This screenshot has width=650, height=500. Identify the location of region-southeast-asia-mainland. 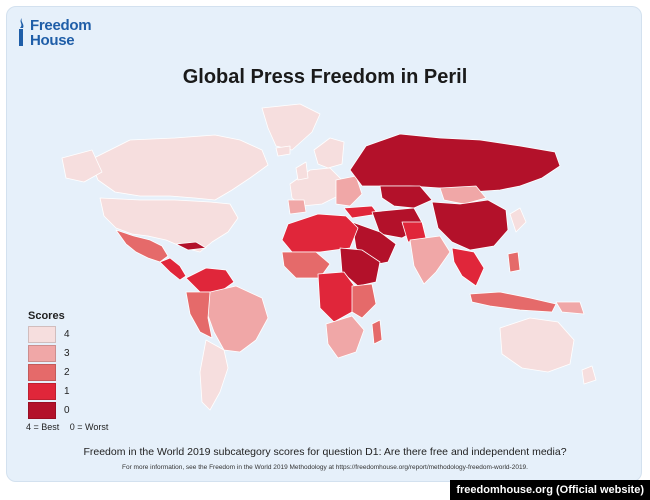
(468, 267).